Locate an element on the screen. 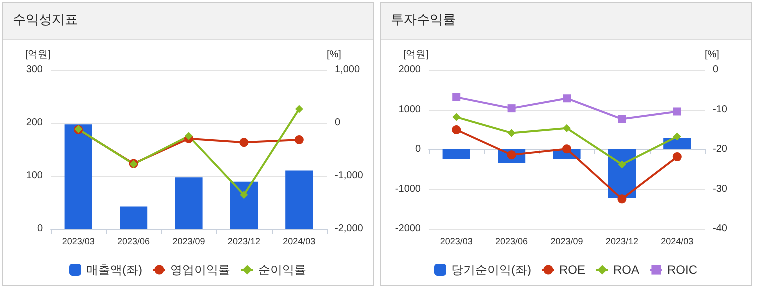 The width and height of the screenshot is (760, 290). y-tick-label: 100 is located at coordinates (35, 176).